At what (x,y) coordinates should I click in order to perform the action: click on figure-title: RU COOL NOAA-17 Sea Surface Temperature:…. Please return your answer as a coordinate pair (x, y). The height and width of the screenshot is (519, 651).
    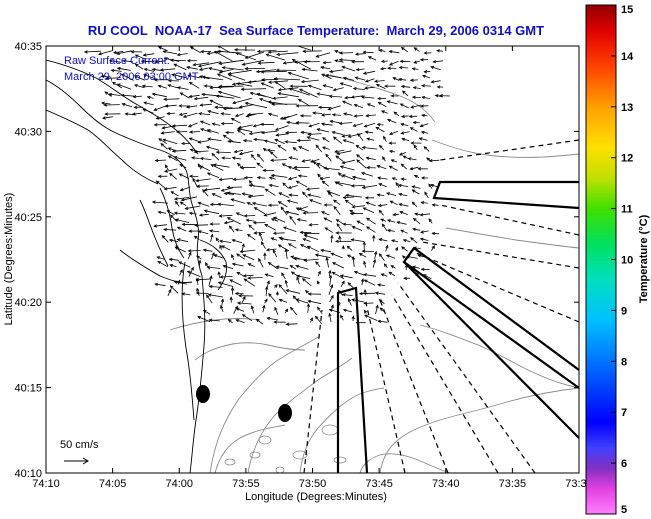
    Looking at the image, I should click on (316, 30).